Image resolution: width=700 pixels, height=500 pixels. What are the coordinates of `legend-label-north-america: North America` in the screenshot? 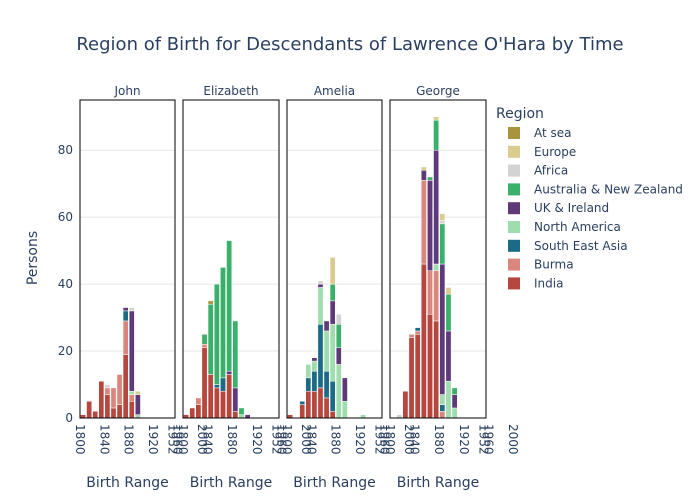 It's located at (577, 227).